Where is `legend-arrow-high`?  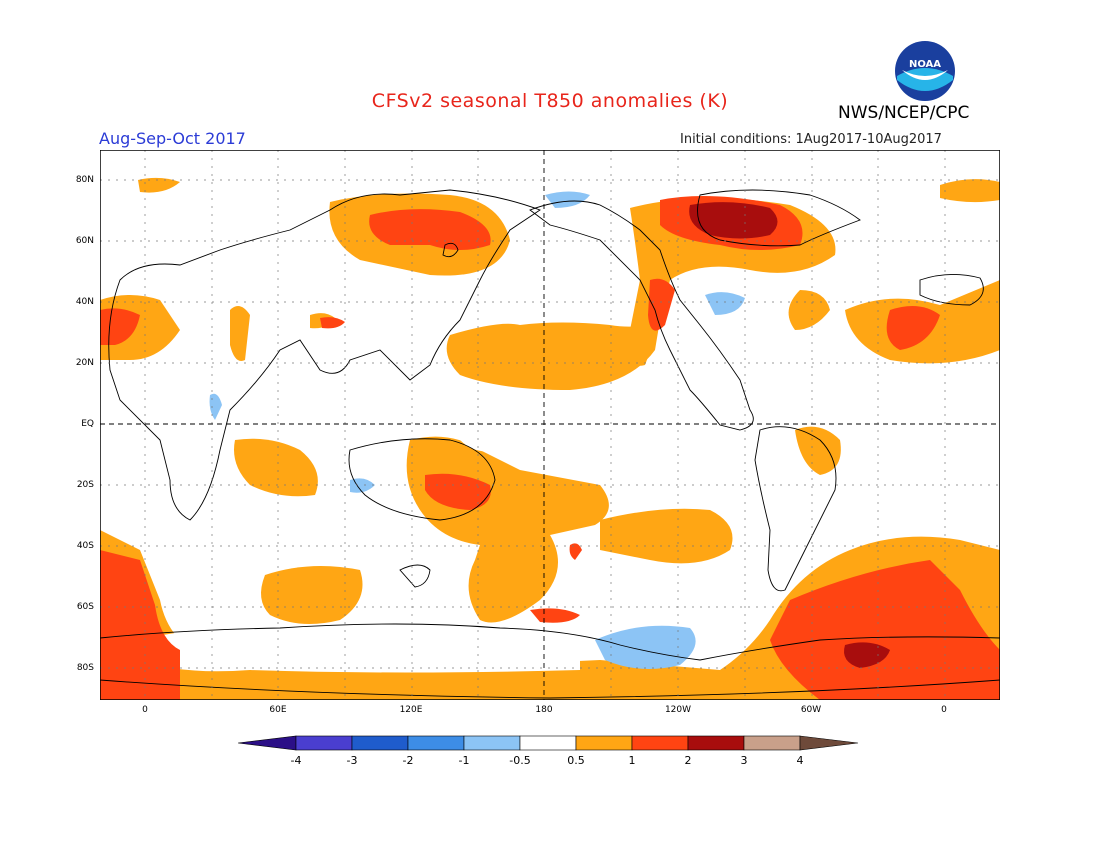
legend-arrow-high is located at coordinates (829, 743).